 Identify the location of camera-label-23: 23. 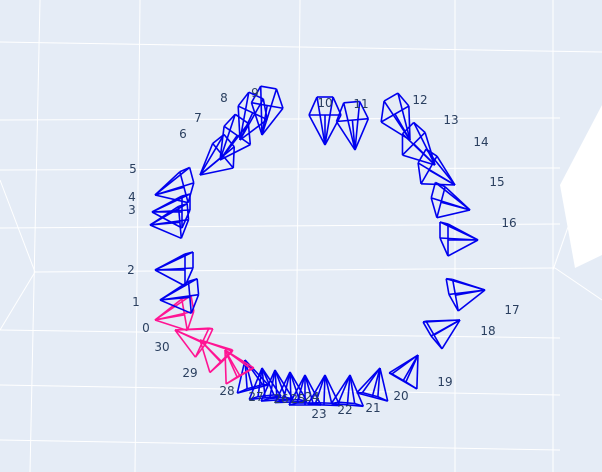
(318, 414).